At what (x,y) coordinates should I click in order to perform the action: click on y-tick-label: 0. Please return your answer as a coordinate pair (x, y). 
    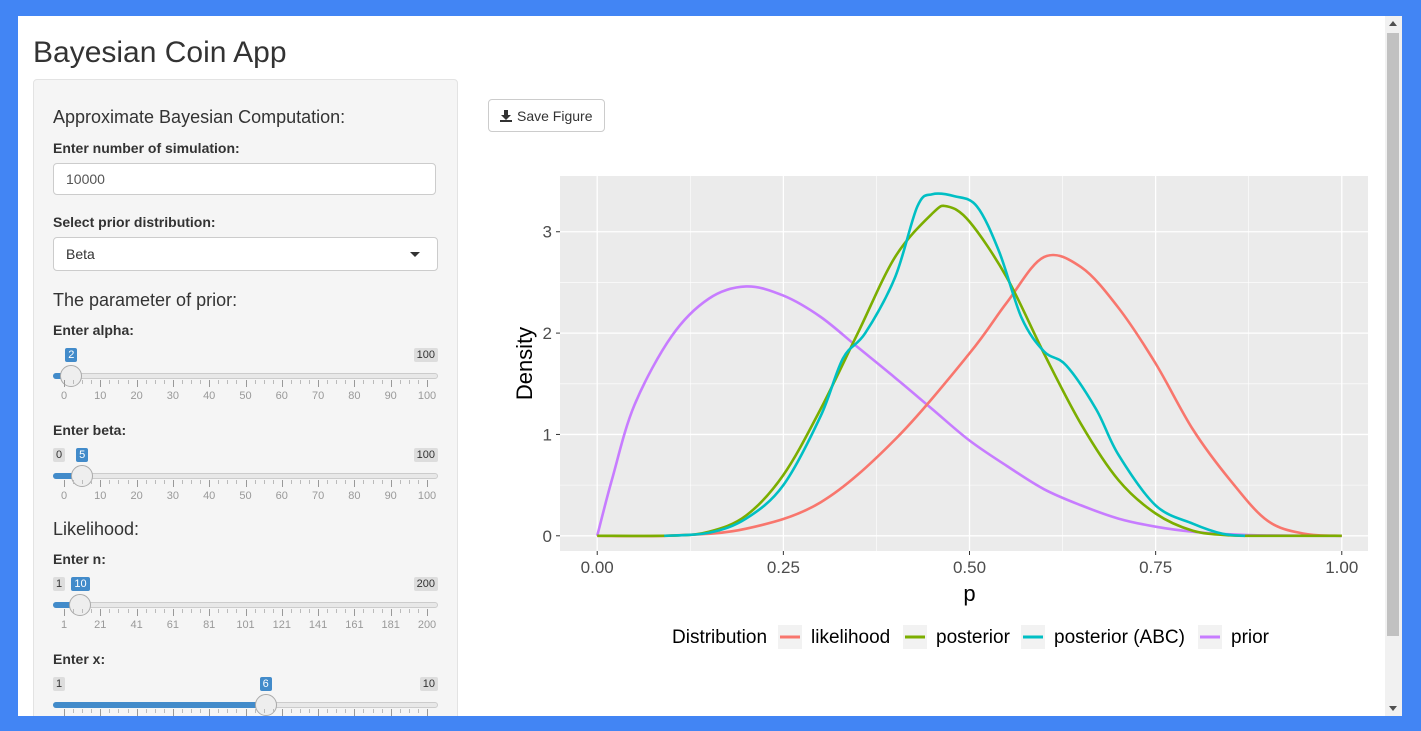
    Looking at the image, I should click on (547, 536).